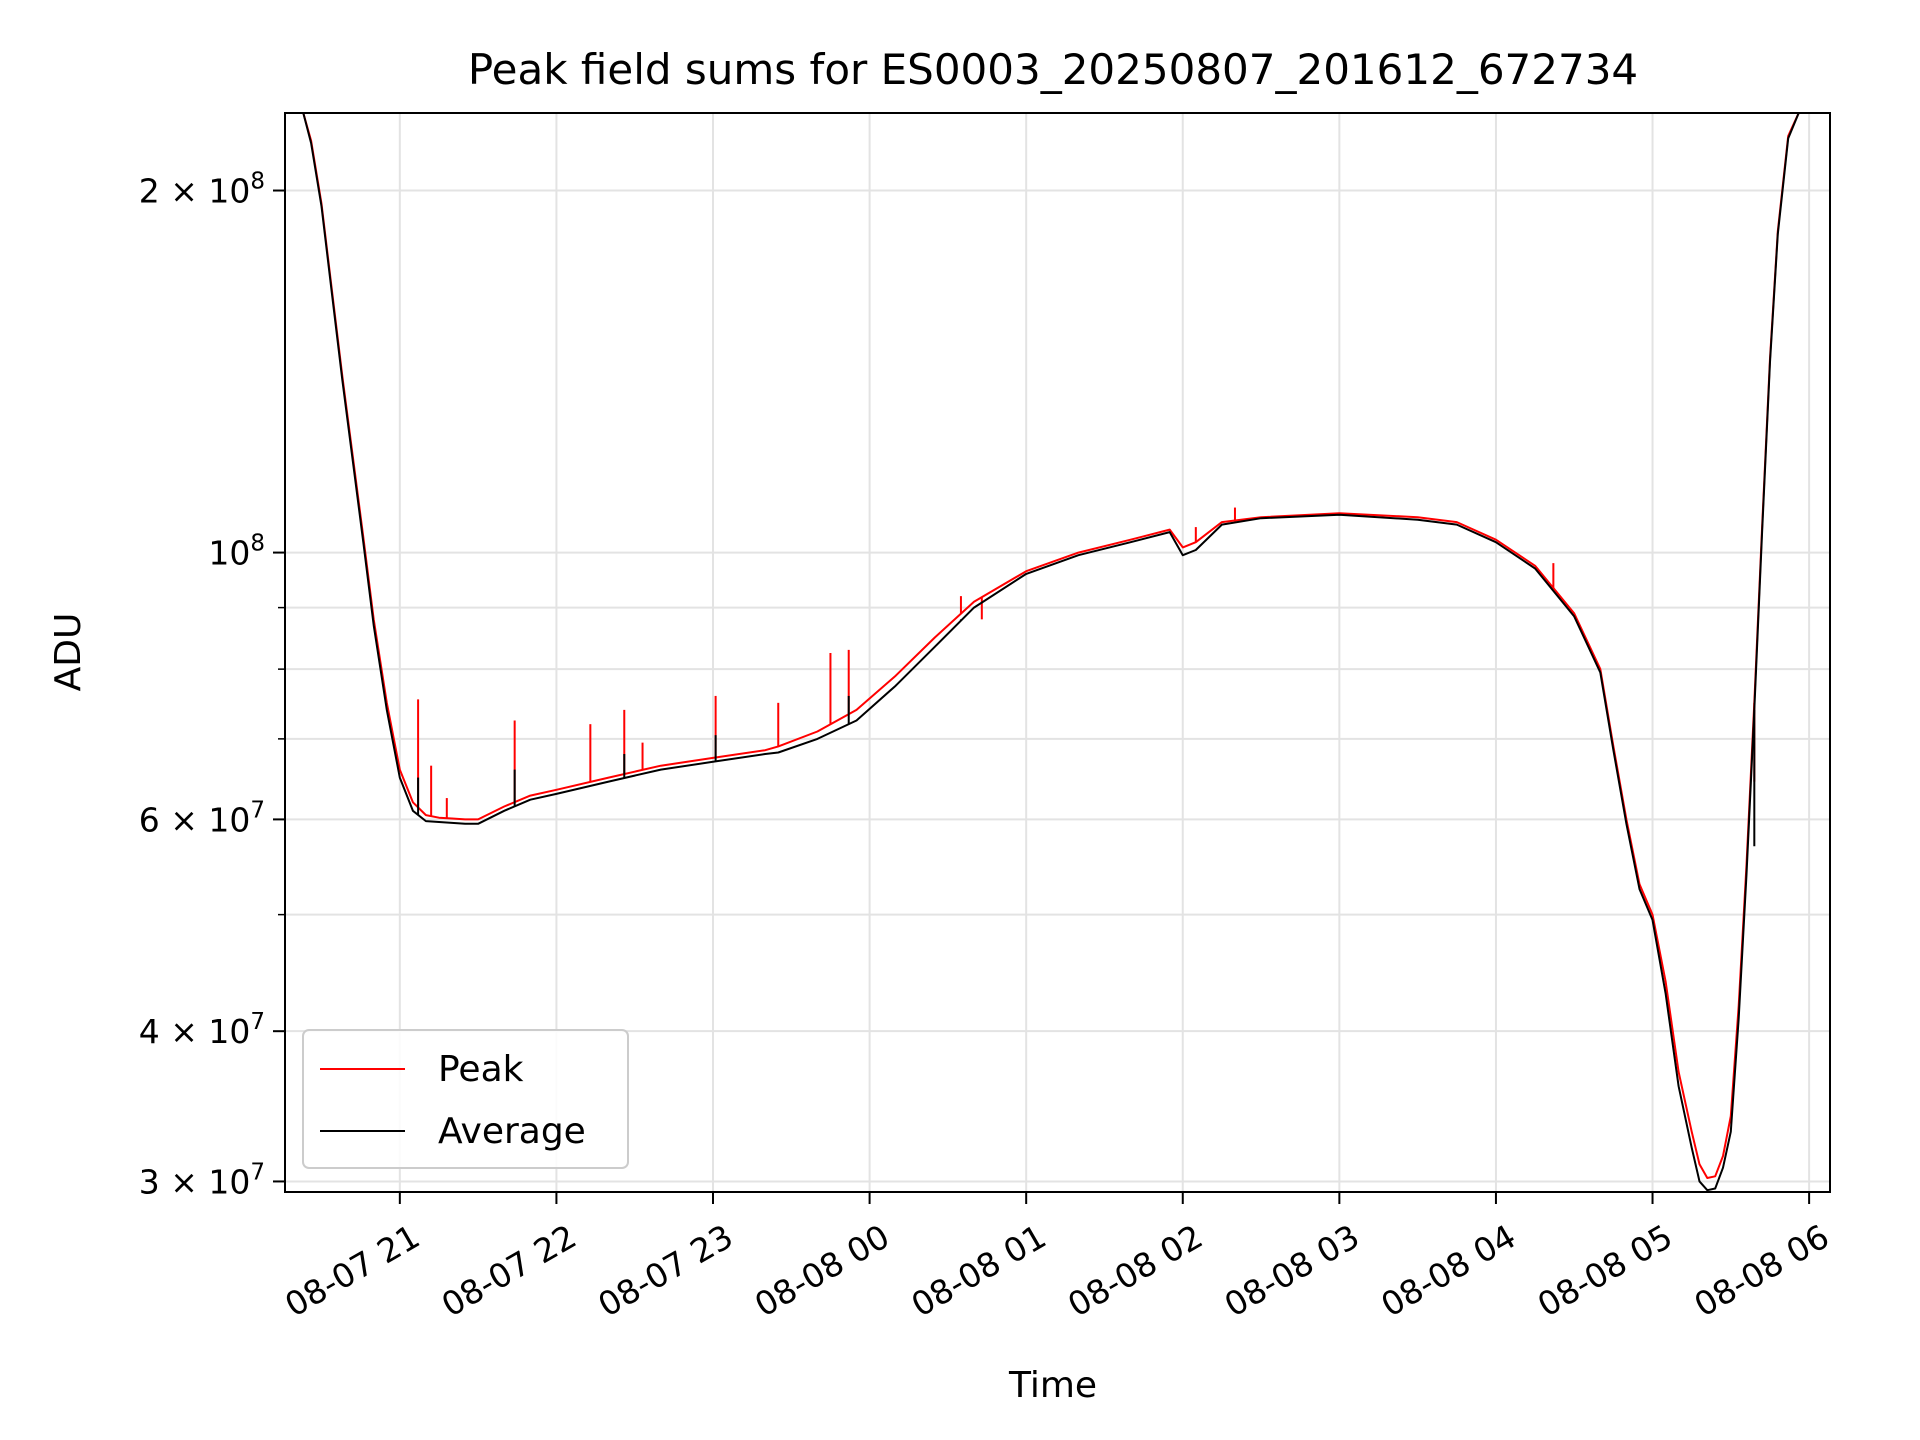 The height and width of the screenshot is (1440, 1920). What do you see at coordinates (202, 818) in the screenshot?
I see `y-tick-label: 6 × 107` at bounding box center [202, 818].